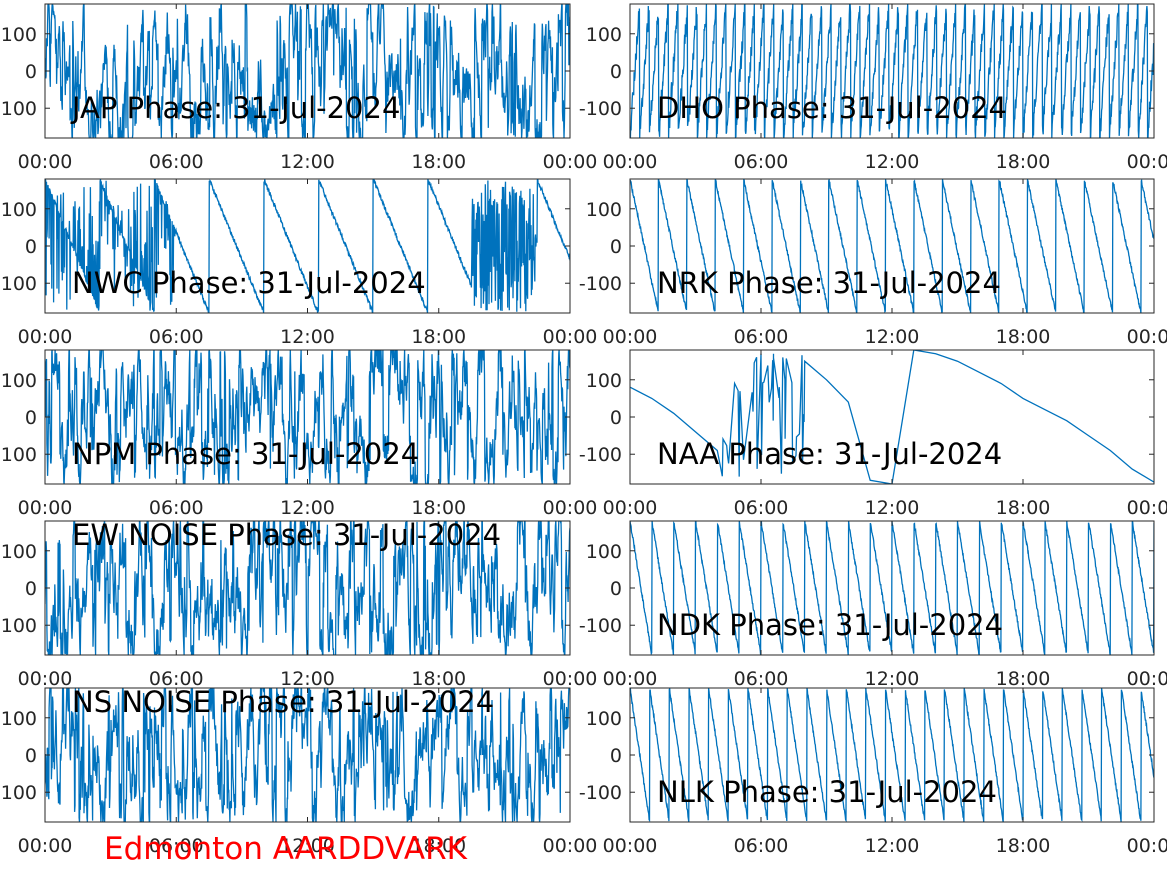  What do you see at coordinates (286, 535) in the screenshot?
I see `panel-title: EW NOISE Phase: 31-Jul-2024` at bounding box center [286, 535].